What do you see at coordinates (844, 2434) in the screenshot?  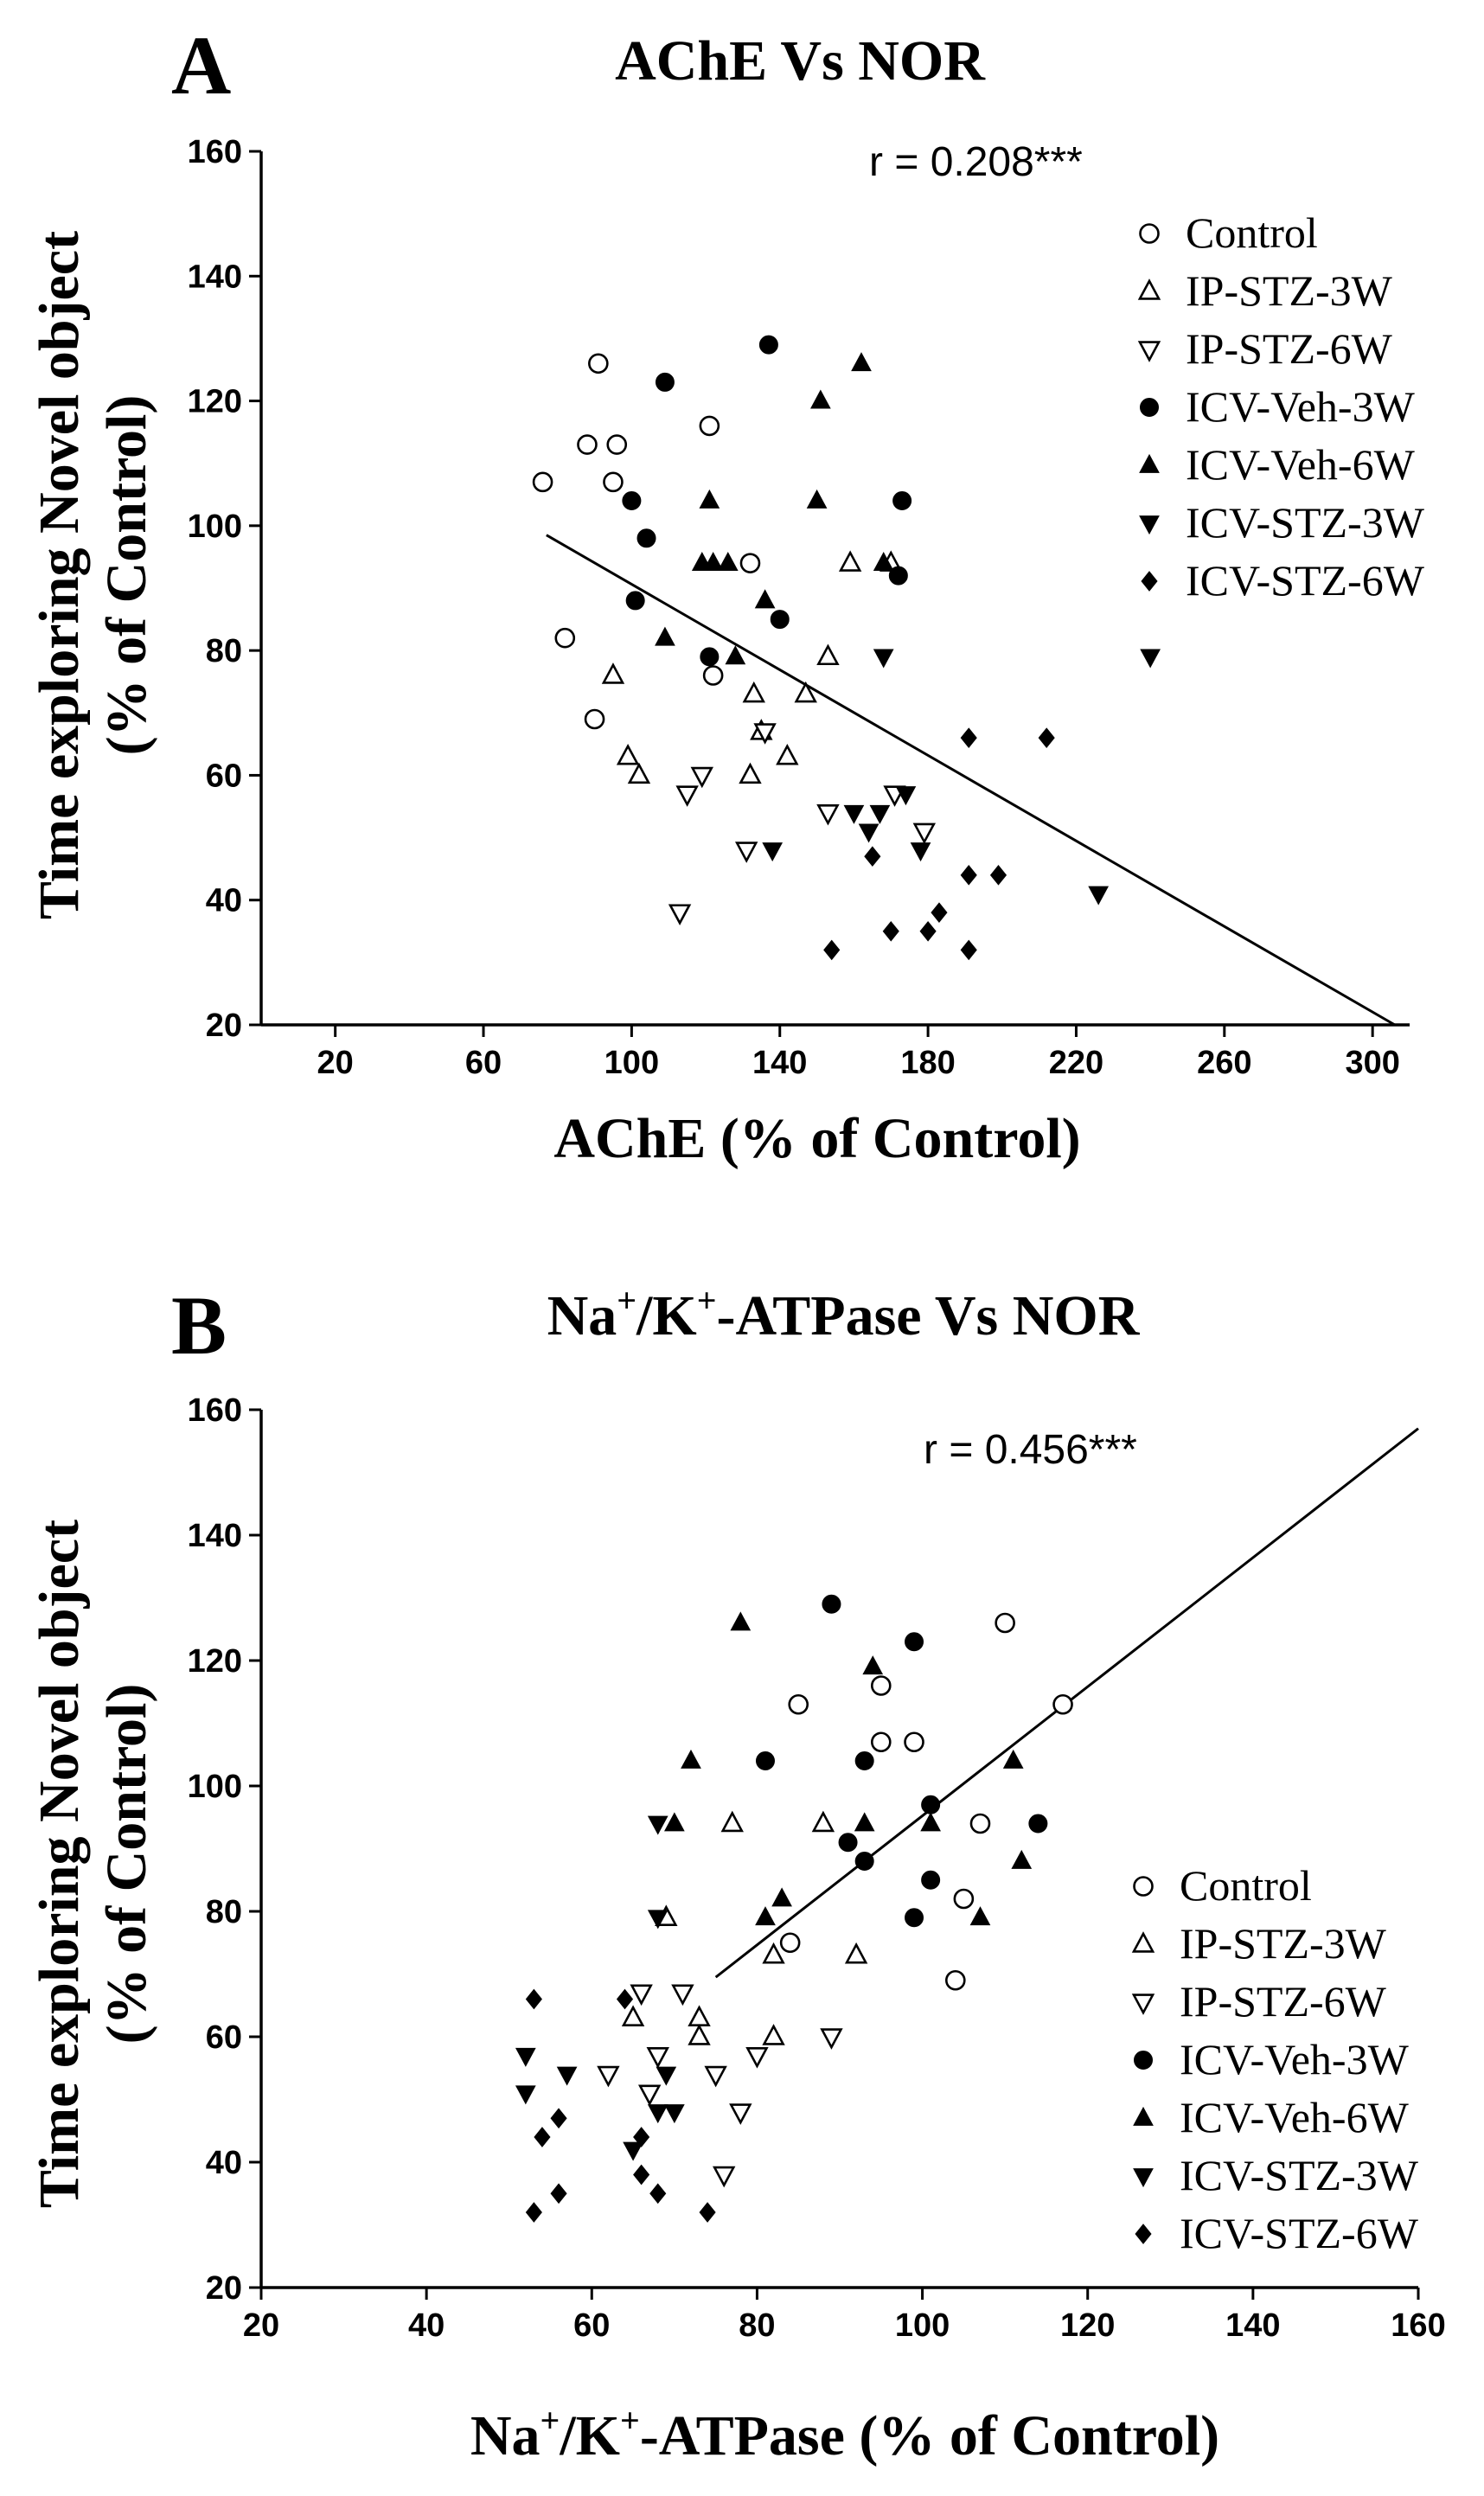 I see `panel-b-xlabel: Na+/K+-ATPase (% of Control)` at bounding box center [844, 2434].